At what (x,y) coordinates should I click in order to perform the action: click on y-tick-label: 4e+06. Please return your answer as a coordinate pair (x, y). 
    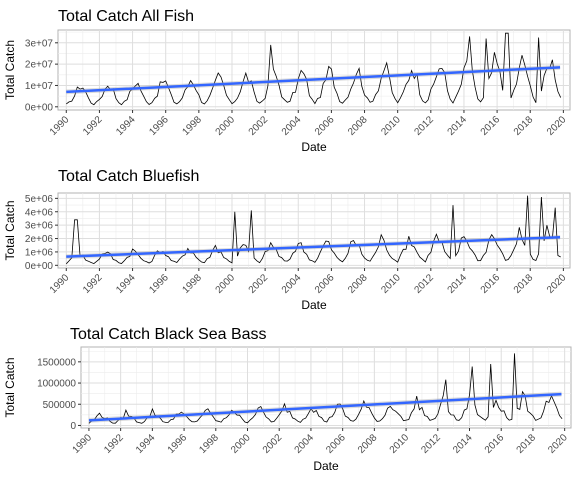
    Looking at the image, I should click on (39, 212).